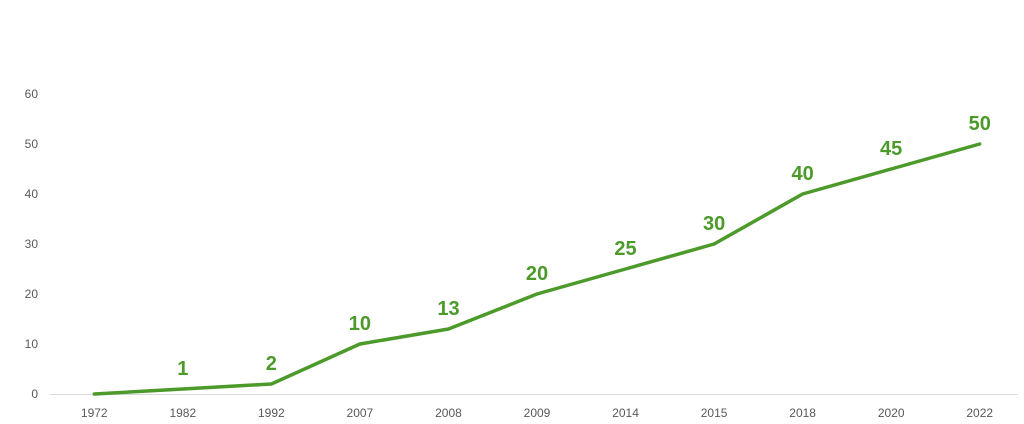  I want to click on y-tick-label: 50, so click(32, 144).